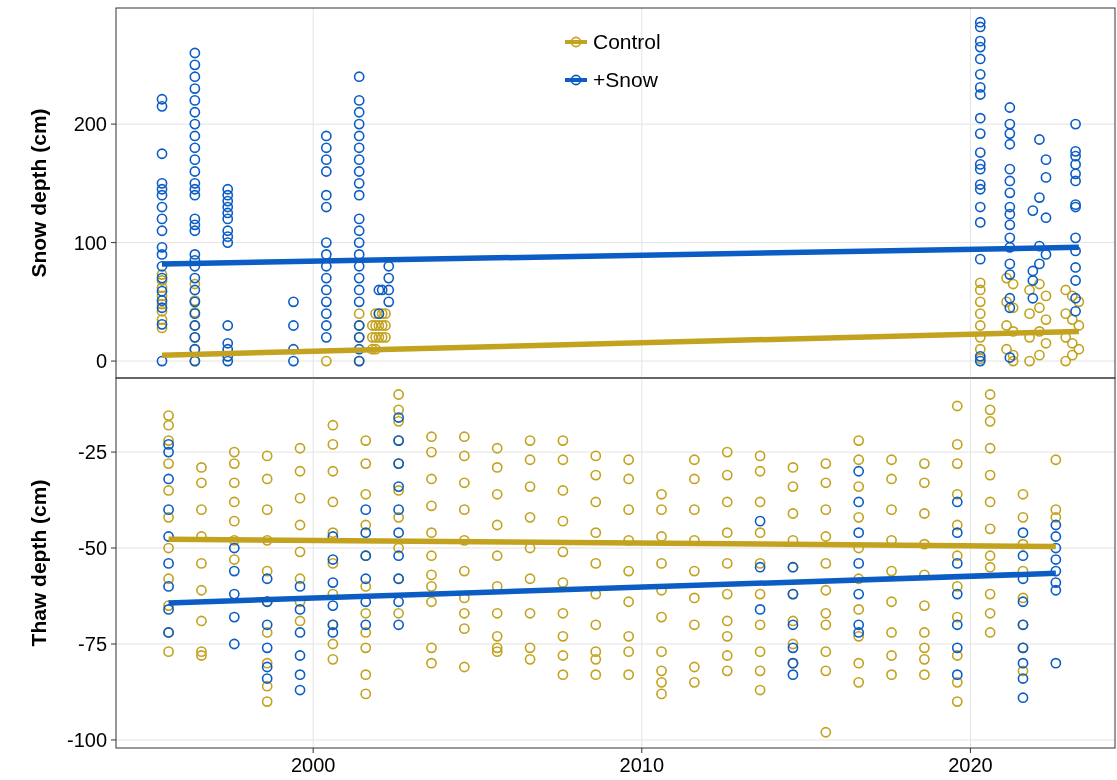  Describe the element at coordinates (86, 739) in the screenshot. I see `y-tick-label: -100` at that location.